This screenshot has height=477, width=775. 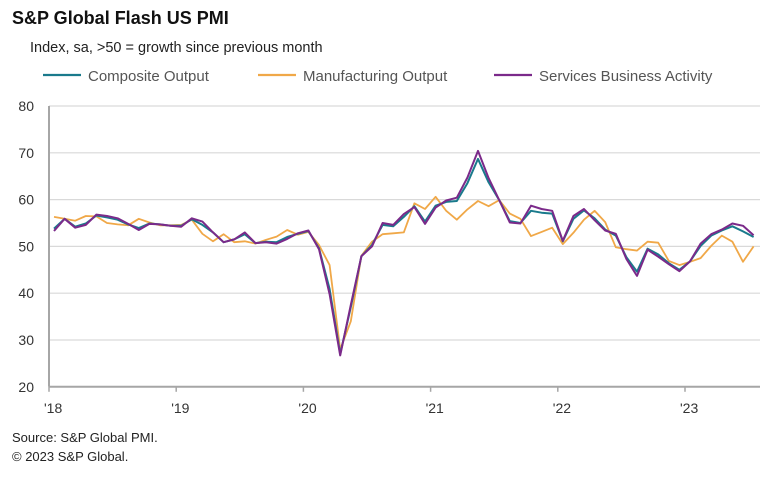 I want to click on legend-label: Services Business Activity, so click(x=626, y=76).